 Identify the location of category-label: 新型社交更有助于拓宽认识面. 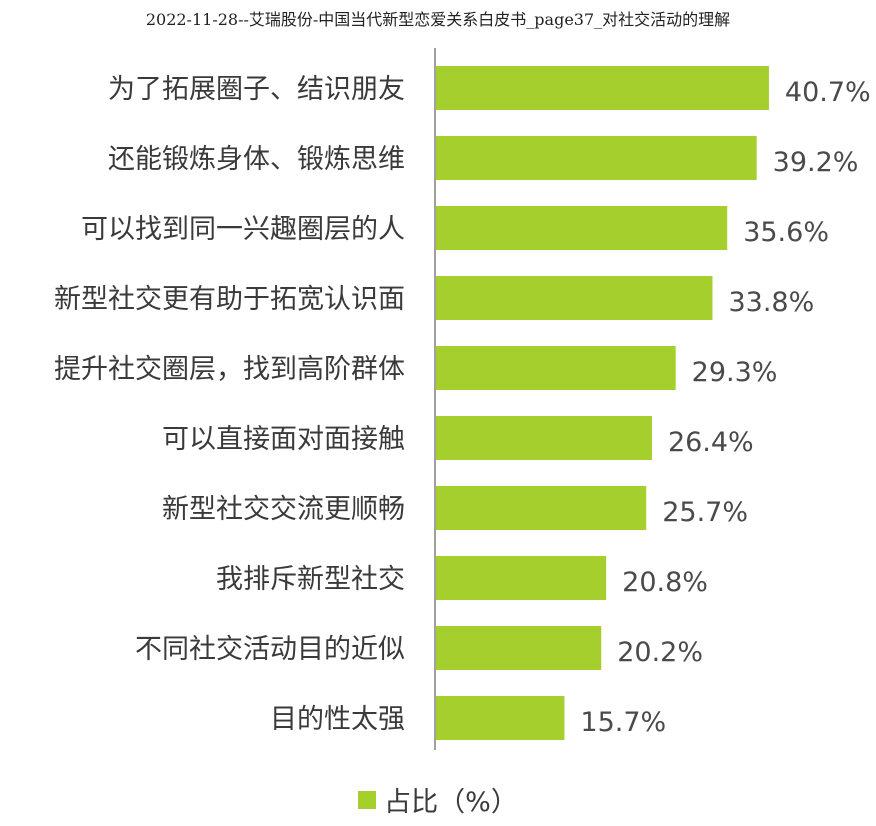
(229, 299).